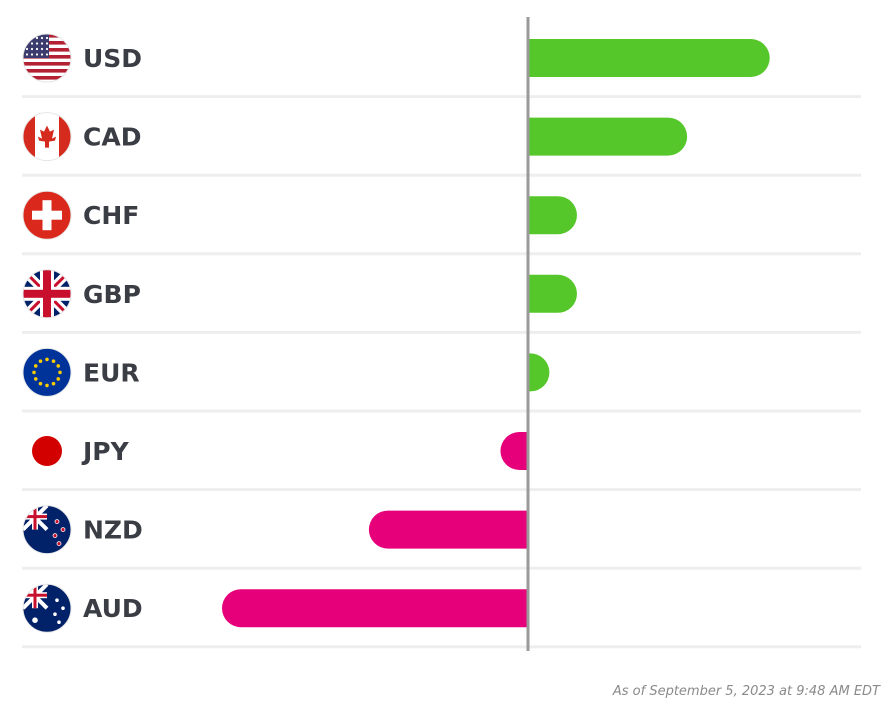 The height and width of the screenshot is (715, 889). Describe the element at coordinates (375, 608) in the screenshot. I see `bar-aud` at that location.